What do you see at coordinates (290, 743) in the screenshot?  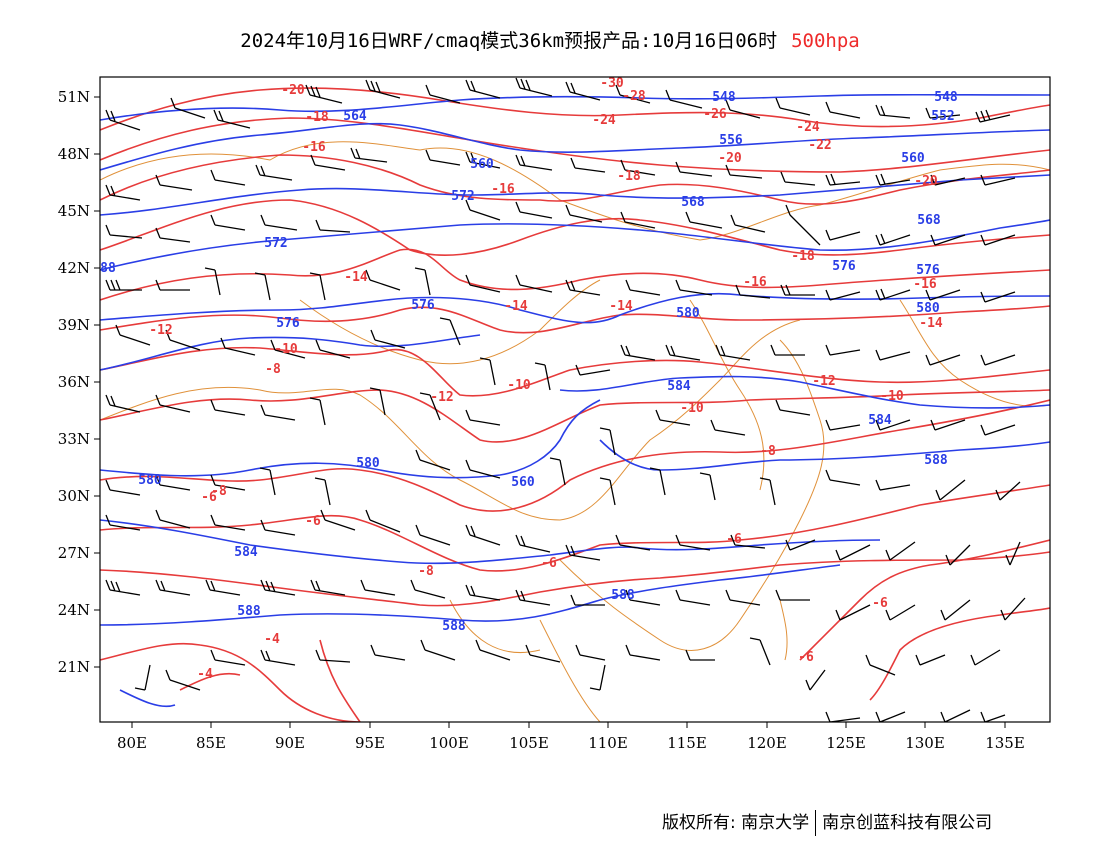 I see `lon-label: 90E` at bounding box center [290, 743].